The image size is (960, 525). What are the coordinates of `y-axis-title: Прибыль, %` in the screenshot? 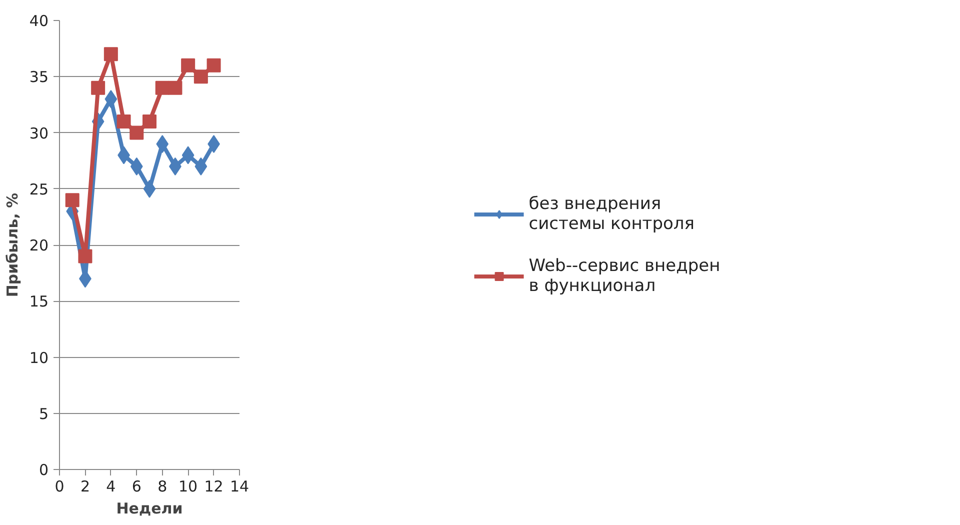 It's located at (12, 245).